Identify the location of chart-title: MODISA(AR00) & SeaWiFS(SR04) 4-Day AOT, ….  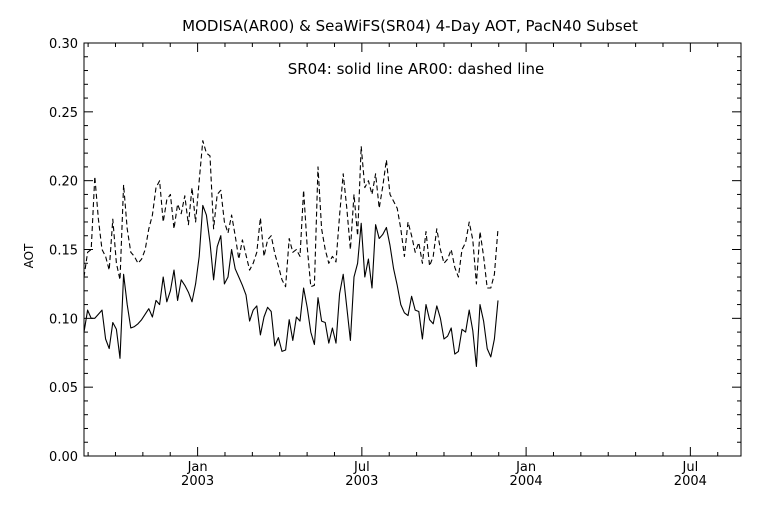
(410, 26).